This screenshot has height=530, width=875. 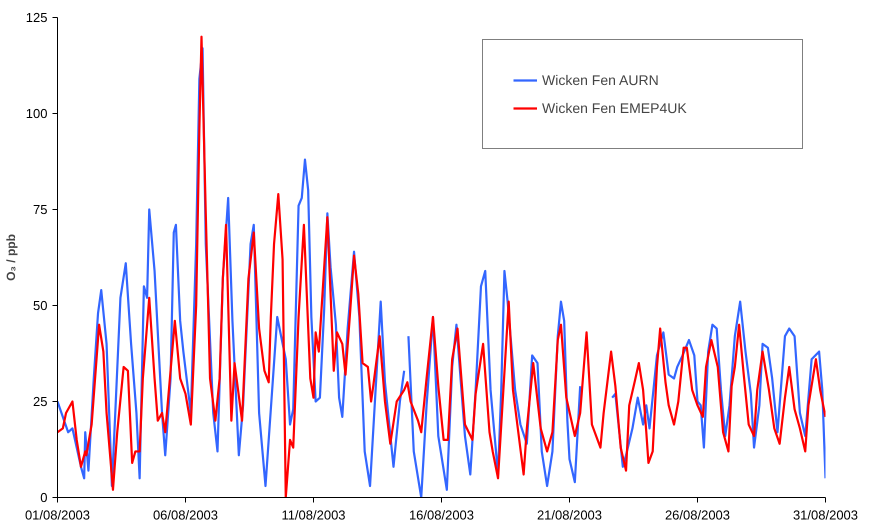 I want to click on x-tick-label: 01/08/2003, so click(x=57, y=515).